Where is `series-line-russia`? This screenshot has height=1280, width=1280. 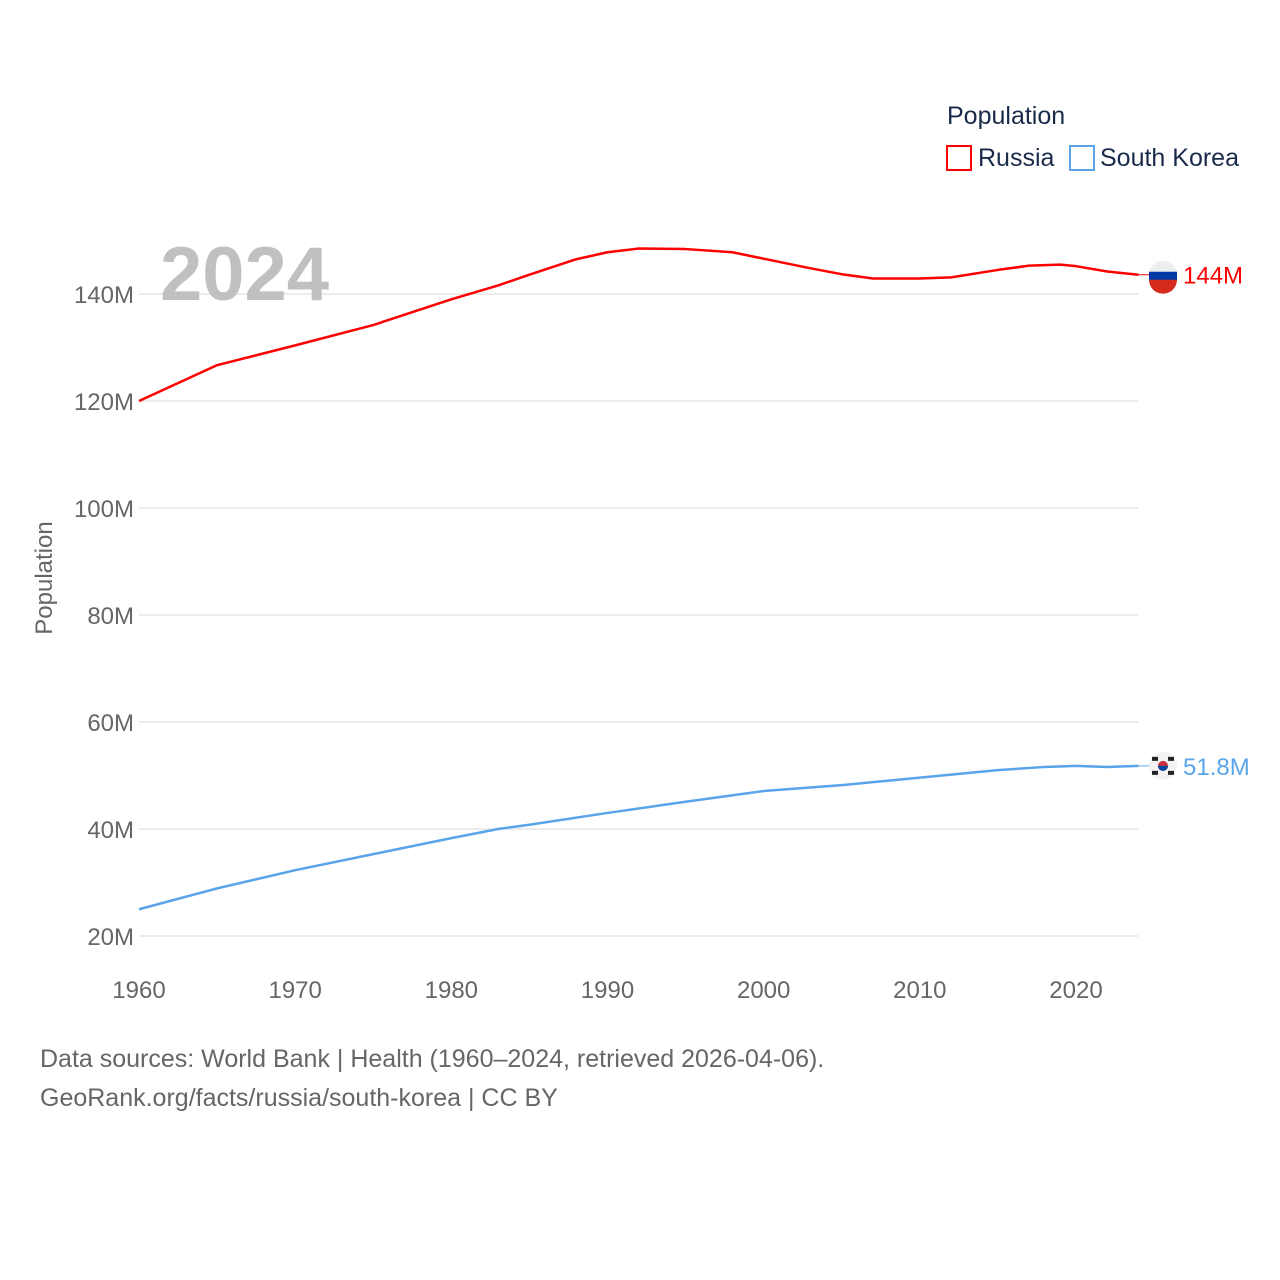
series-line-russia is located at coordinates (638, 325).